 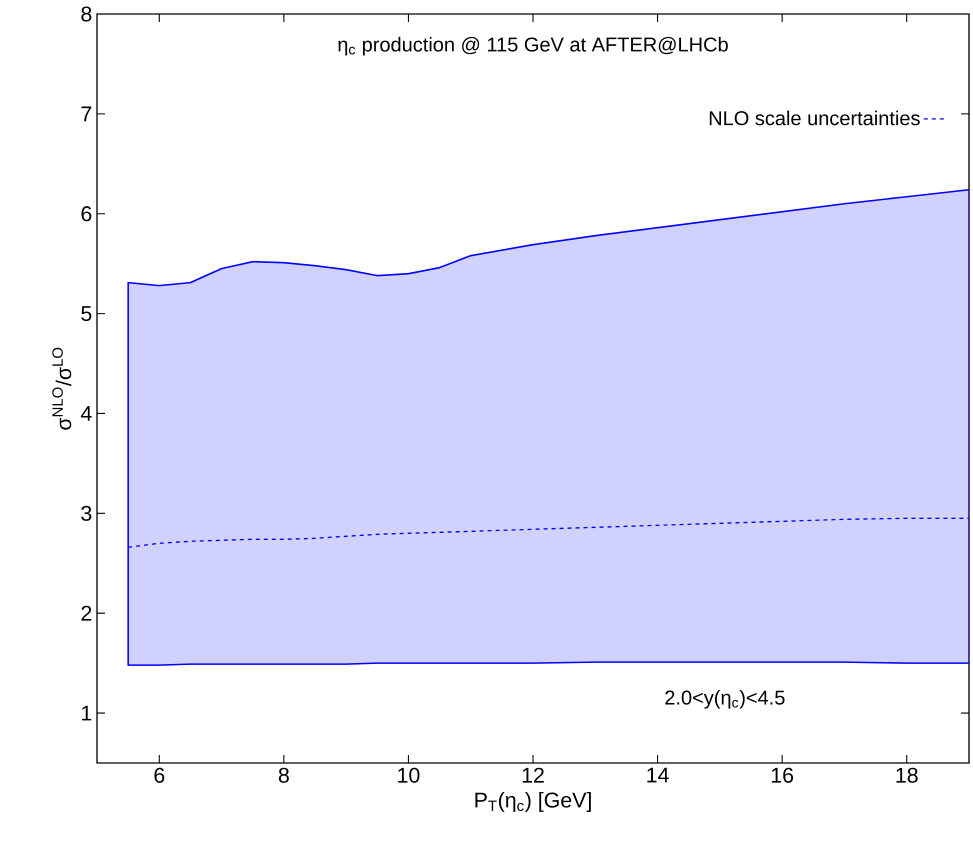 I want to click on x-tick-label: 14, so click(x=658, y=775).